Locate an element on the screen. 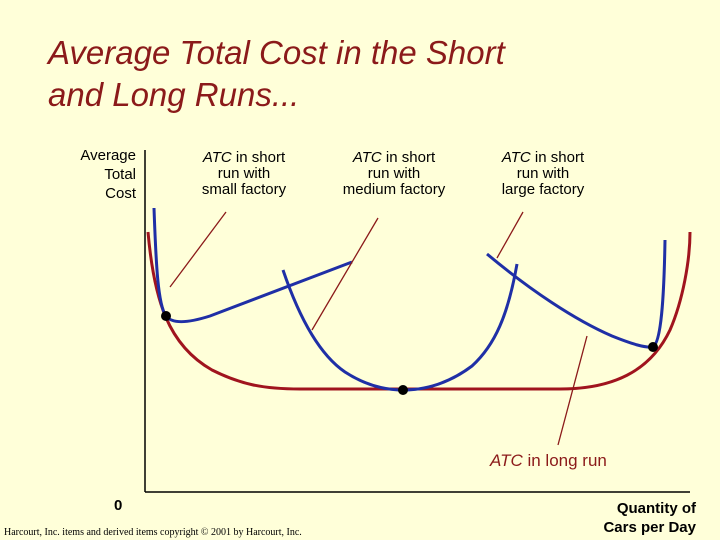 Image resolution: width=720 pixels, height=540 pixels. callout-medium-line-2: run with is located at coordinates (394, 173).